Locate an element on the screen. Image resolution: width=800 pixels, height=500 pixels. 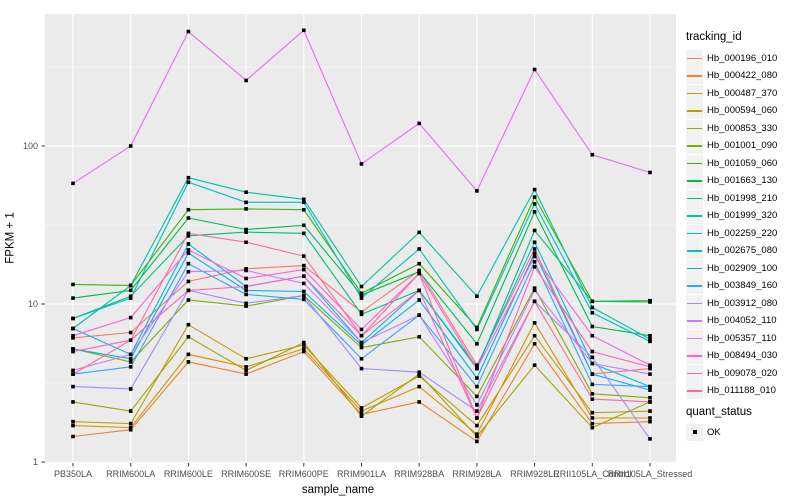
x-tick-label-RRIM928LA: RRIM928LA is located at coordinates (477, 474).